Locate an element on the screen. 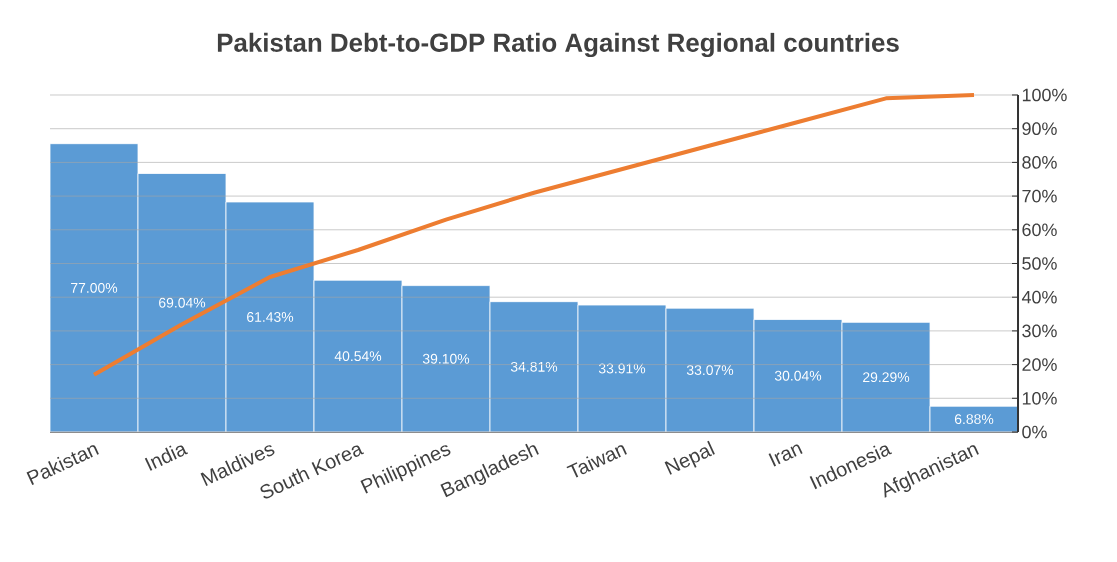 The height and width of the screenshot is (562, 1117). data-label: 39.10% is located at coordinates (446, 358).